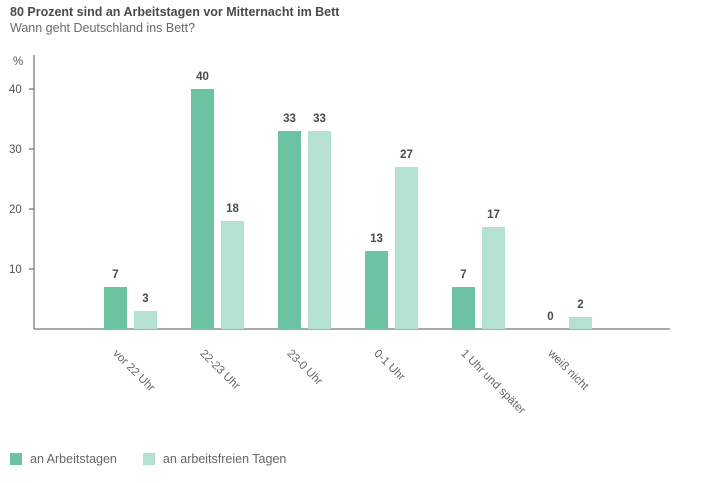  Describe the element at coordinates (568, 370) in the screenshot. I see `x-tick-label: weiß nicht` at that location.